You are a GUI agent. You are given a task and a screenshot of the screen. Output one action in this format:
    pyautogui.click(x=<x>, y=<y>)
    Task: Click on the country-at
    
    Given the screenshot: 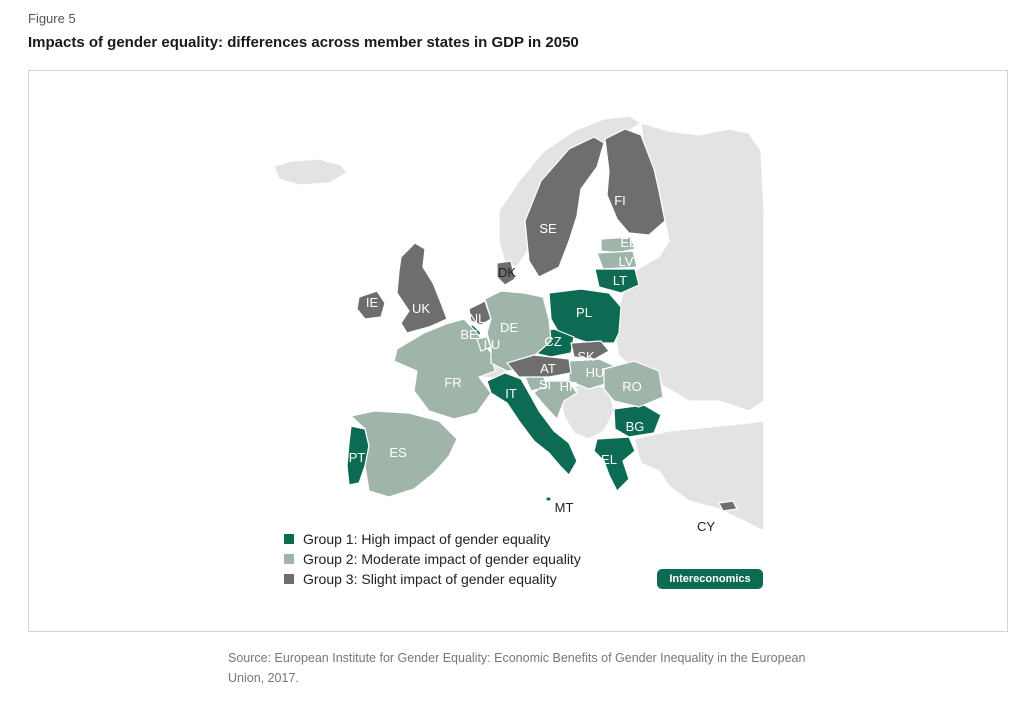 What is the action you would take?
    pyautogui.click(x=539, y=366)
    